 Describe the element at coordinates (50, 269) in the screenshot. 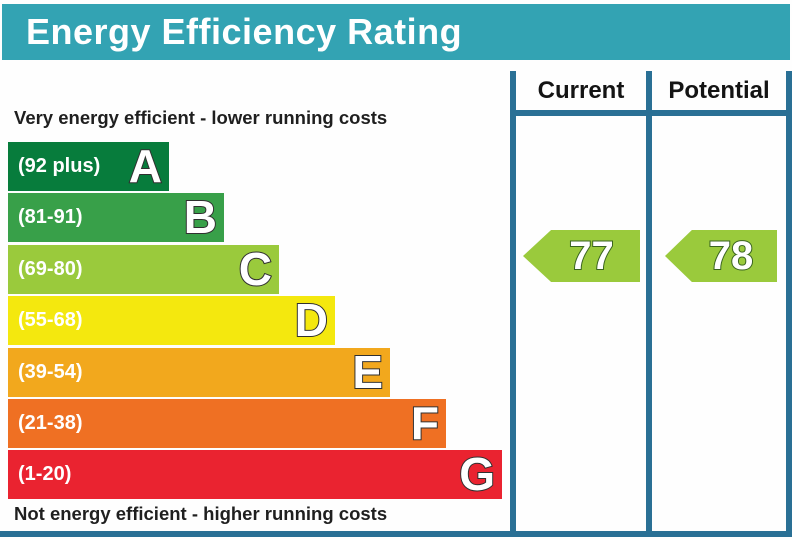

I see `band-range-label: (69-80)` at that location.